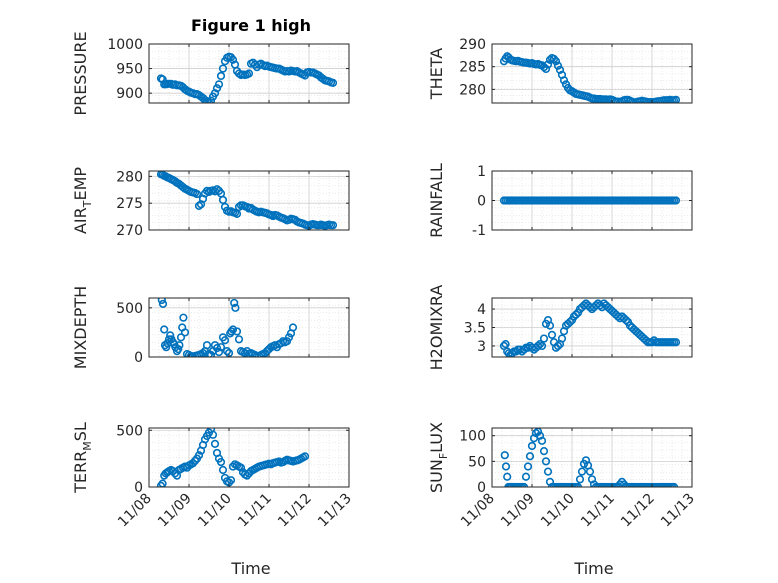  I want to click on y-tick-label: 290, so click(472, 45).